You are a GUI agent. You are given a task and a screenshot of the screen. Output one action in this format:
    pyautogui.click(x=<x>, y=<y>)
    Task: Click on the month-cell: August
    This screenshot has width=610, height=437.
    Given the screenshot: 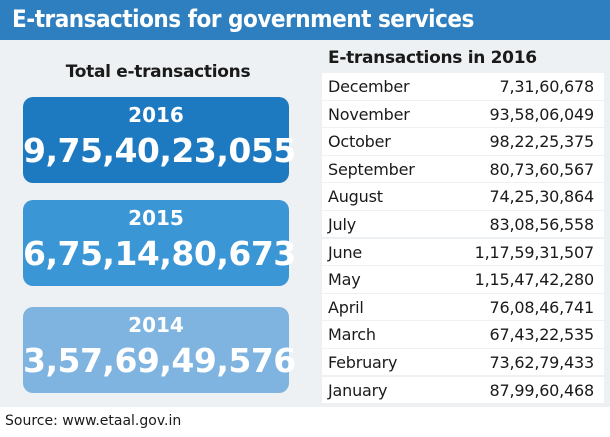 What is the action you would take?
    pyautogui.click(x=355, y=197)
    